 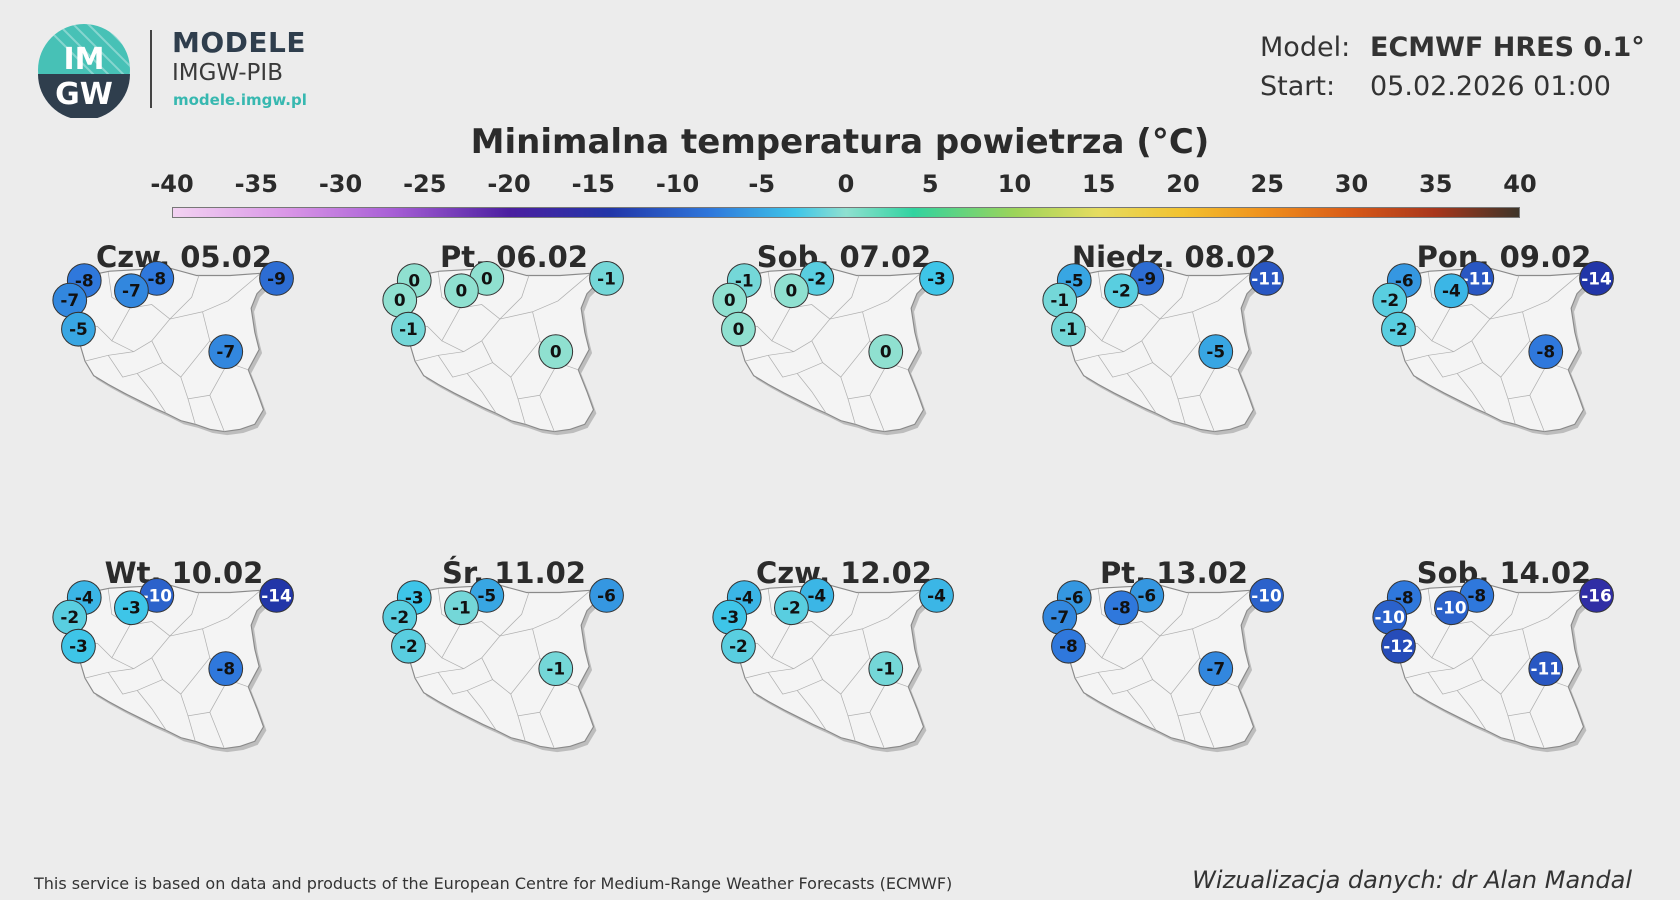 I want to click on station-value: -8, so click(x=1404, y=597).